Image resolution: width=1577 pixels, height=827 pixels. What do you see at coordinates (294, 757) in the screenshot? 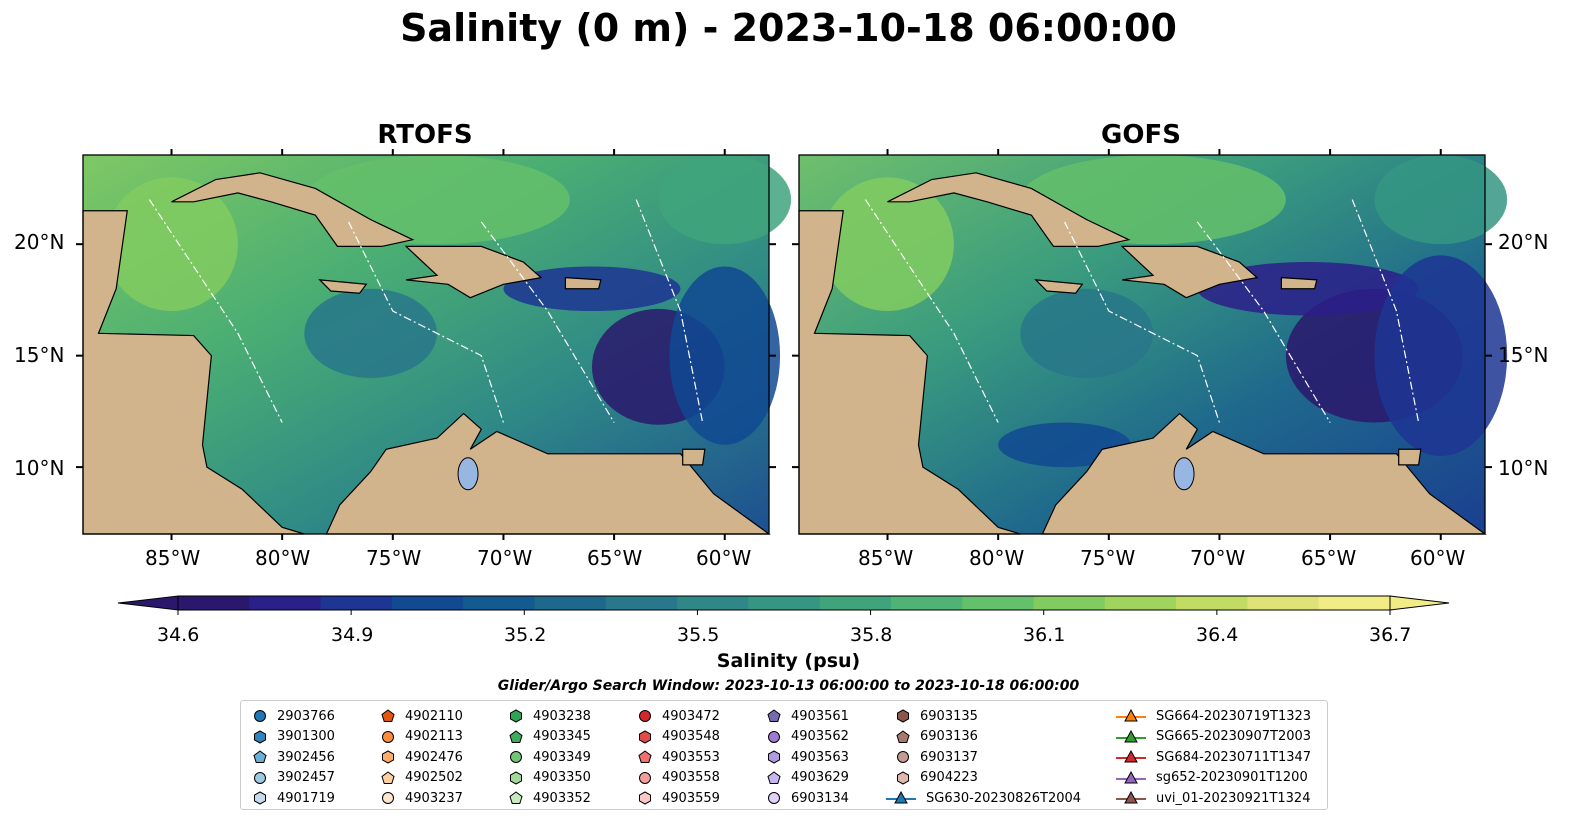
I see `legend-item: 3902456` at bounding box center [294, 757].